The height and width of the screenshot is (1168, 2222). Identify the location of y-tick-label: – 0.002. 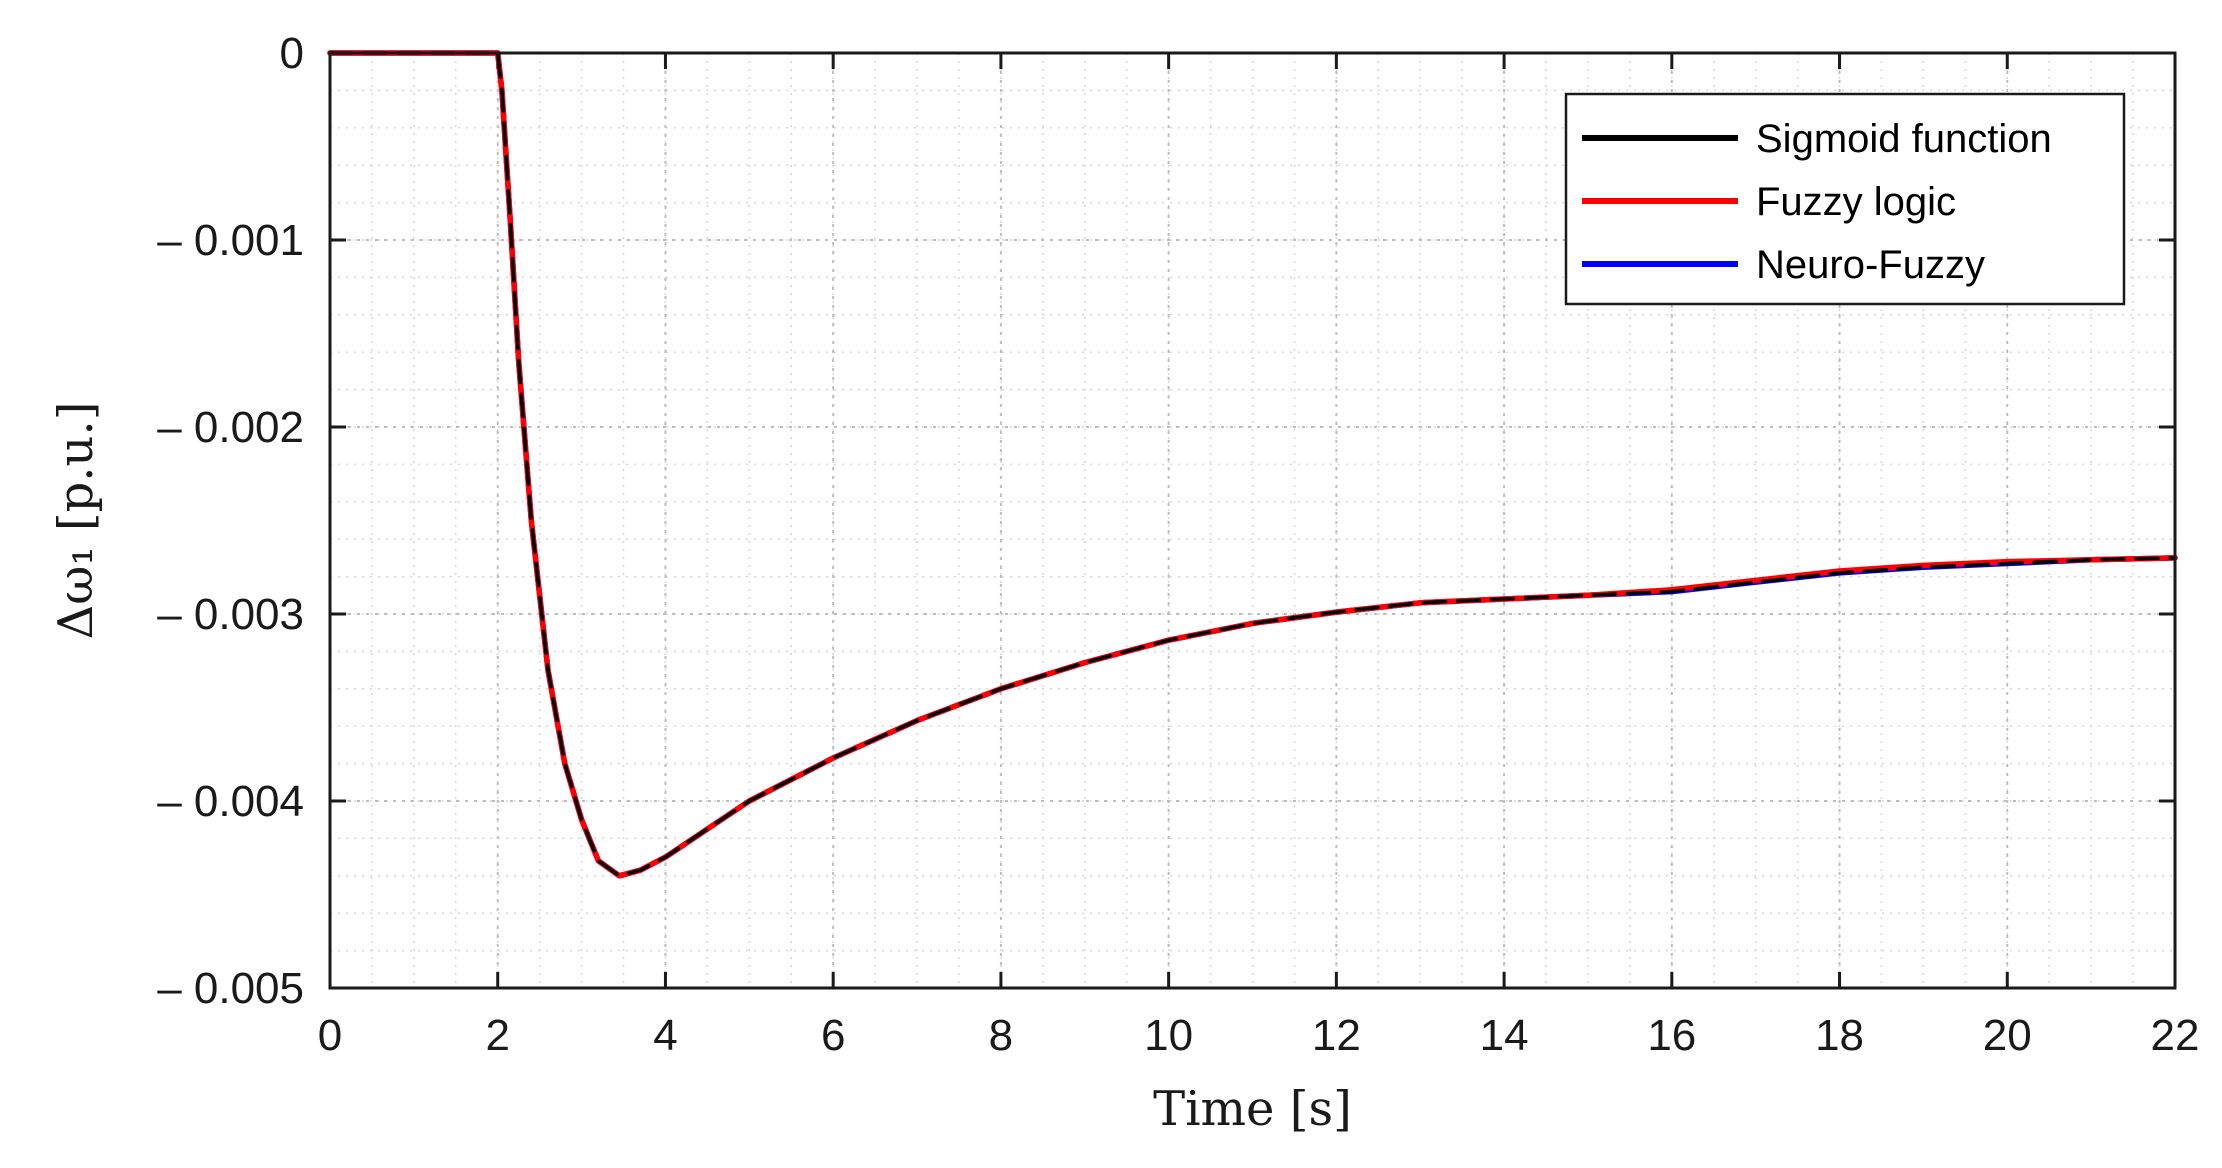
(230, 427).